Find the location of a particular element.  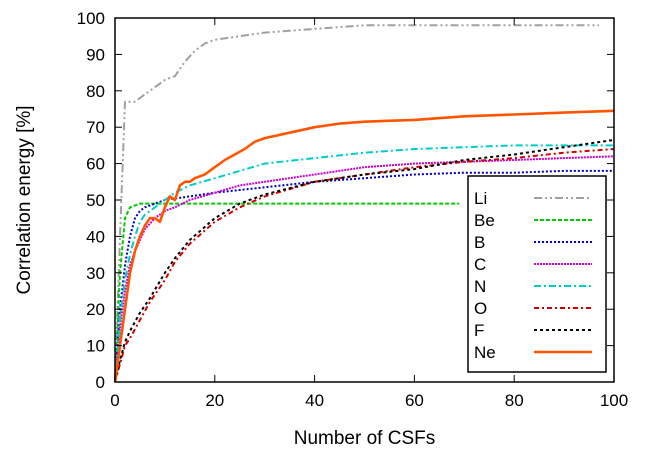

x-tick-label: 20 is located at coordinates (214, 400).